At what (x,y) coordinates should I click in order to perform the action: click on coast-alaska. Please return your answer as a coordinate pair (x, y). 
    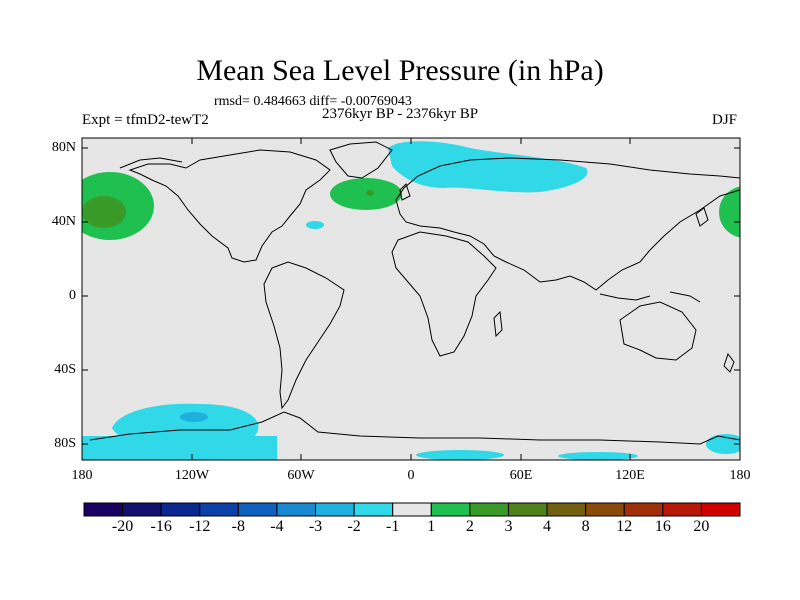
    Looking at the image, I should click on (151, 163).